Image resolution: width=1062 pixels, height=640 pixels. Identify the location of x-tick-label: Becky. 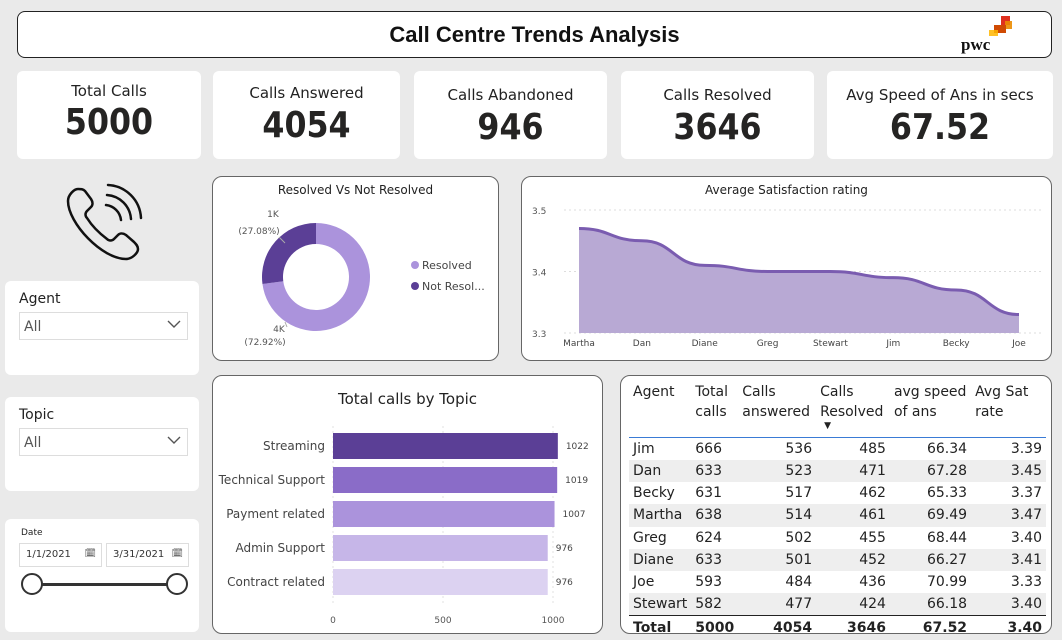
(957, 344).